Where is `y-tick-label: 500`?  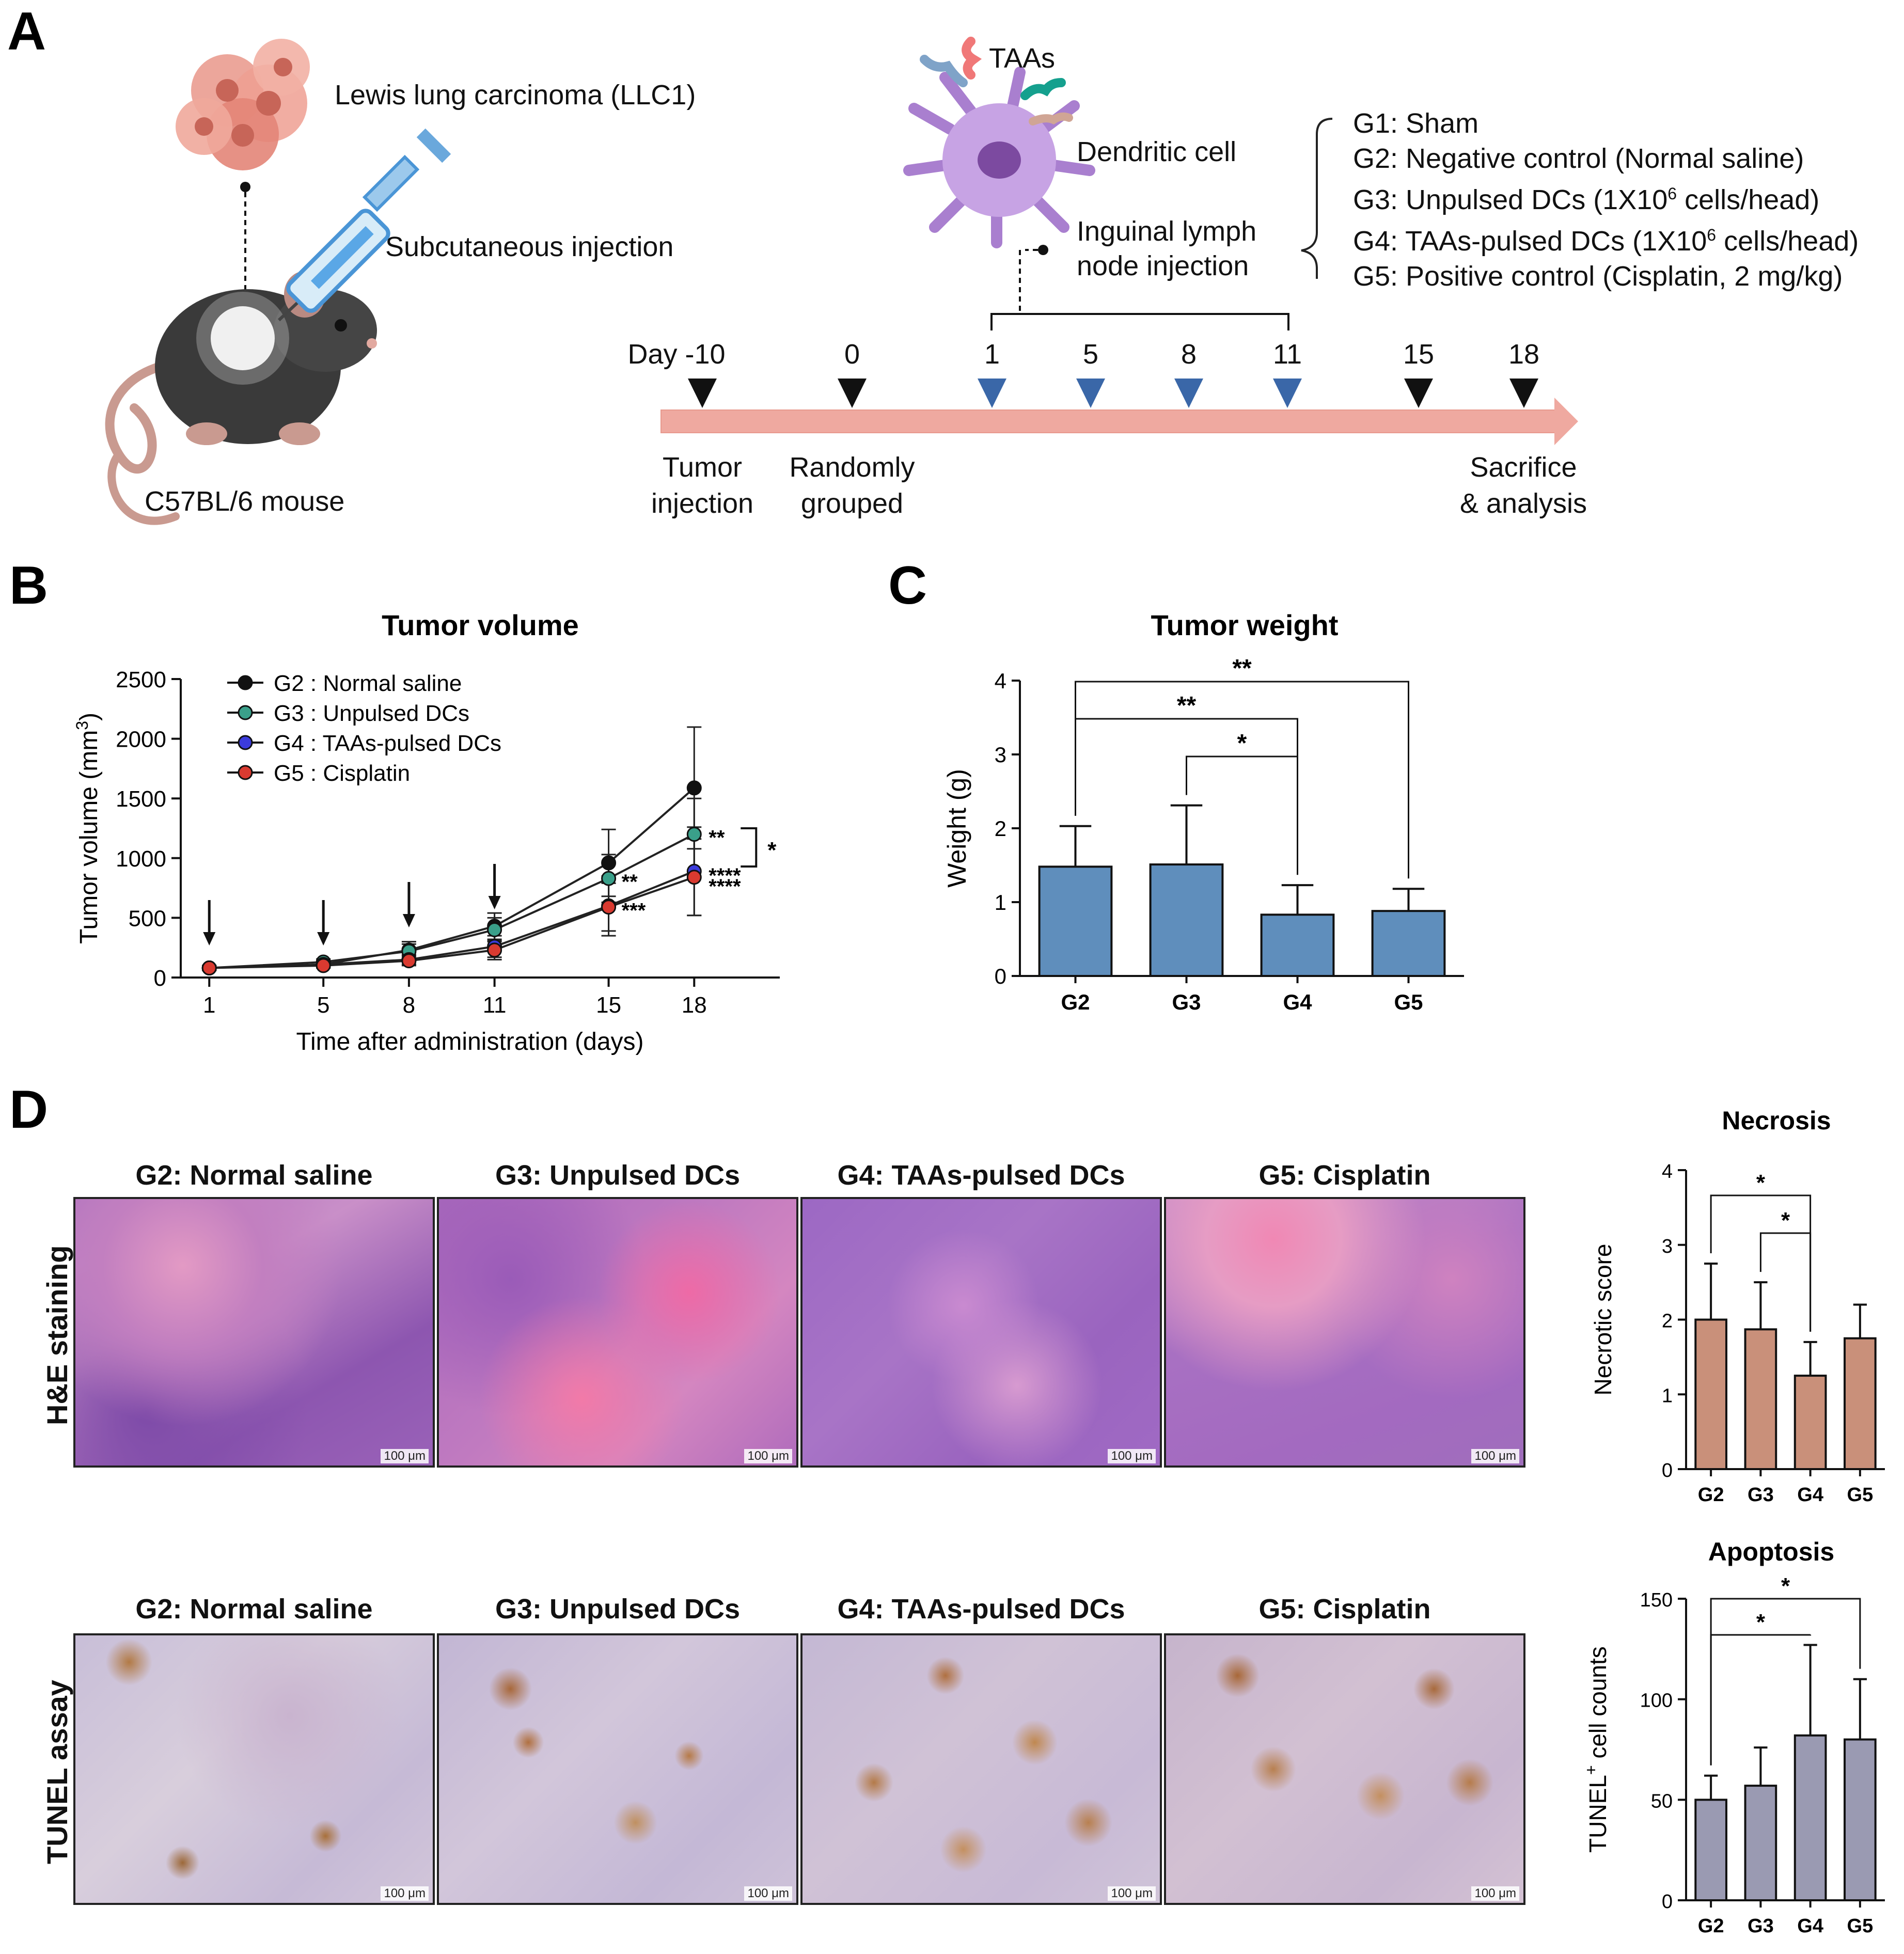 y-tick-label: 500 is located at coordinates (147, 918).